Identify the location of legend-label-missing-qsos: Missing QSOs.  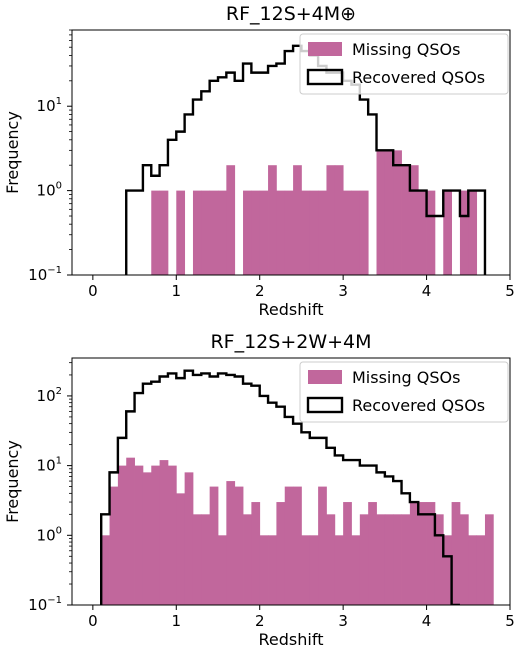
(406, 49).